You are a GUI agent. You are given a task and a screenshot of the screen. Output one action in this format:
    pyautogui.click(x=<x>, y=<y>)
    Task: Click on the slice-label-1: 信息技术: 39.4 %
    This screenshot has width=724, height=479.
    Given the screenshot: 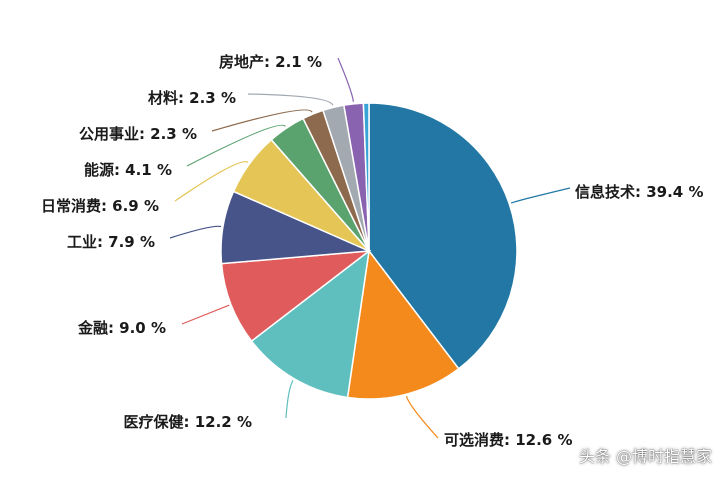 What is the action you would take?
    pyautogui.click(x=639, y=192)
    